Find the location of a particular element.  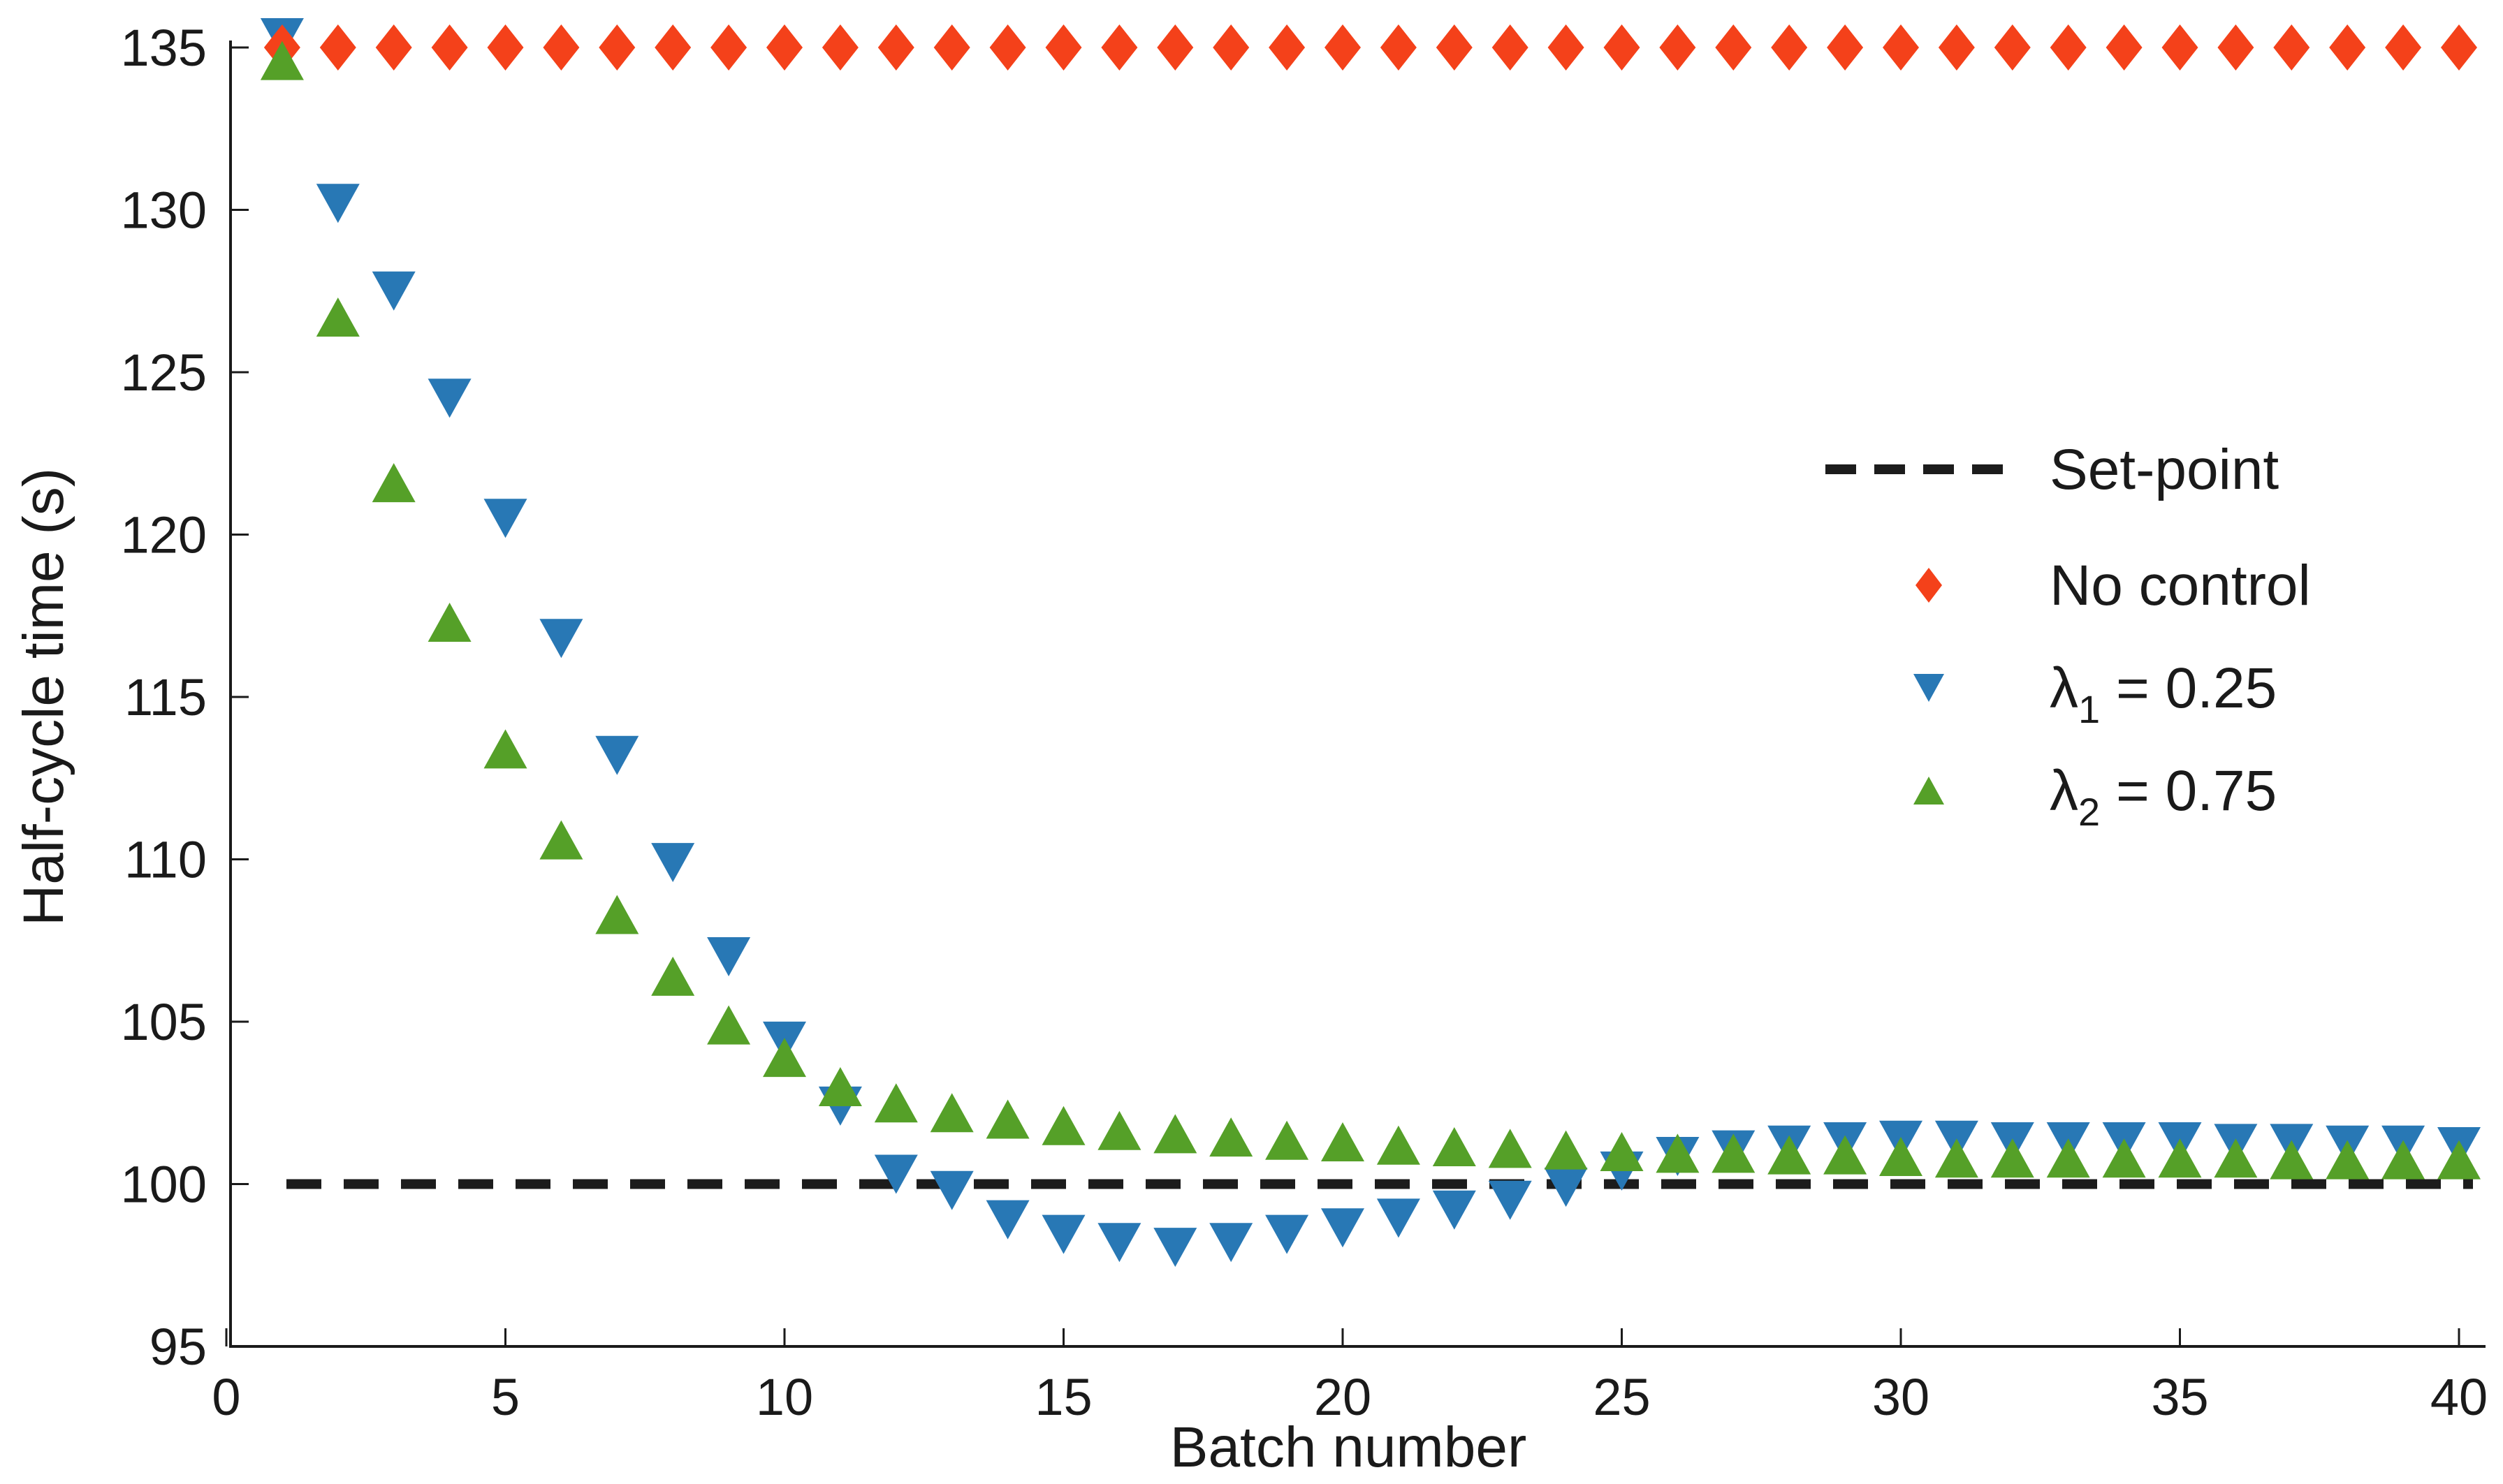

x-tick-label-35: 35 is located at coordinates (2179, 1397).